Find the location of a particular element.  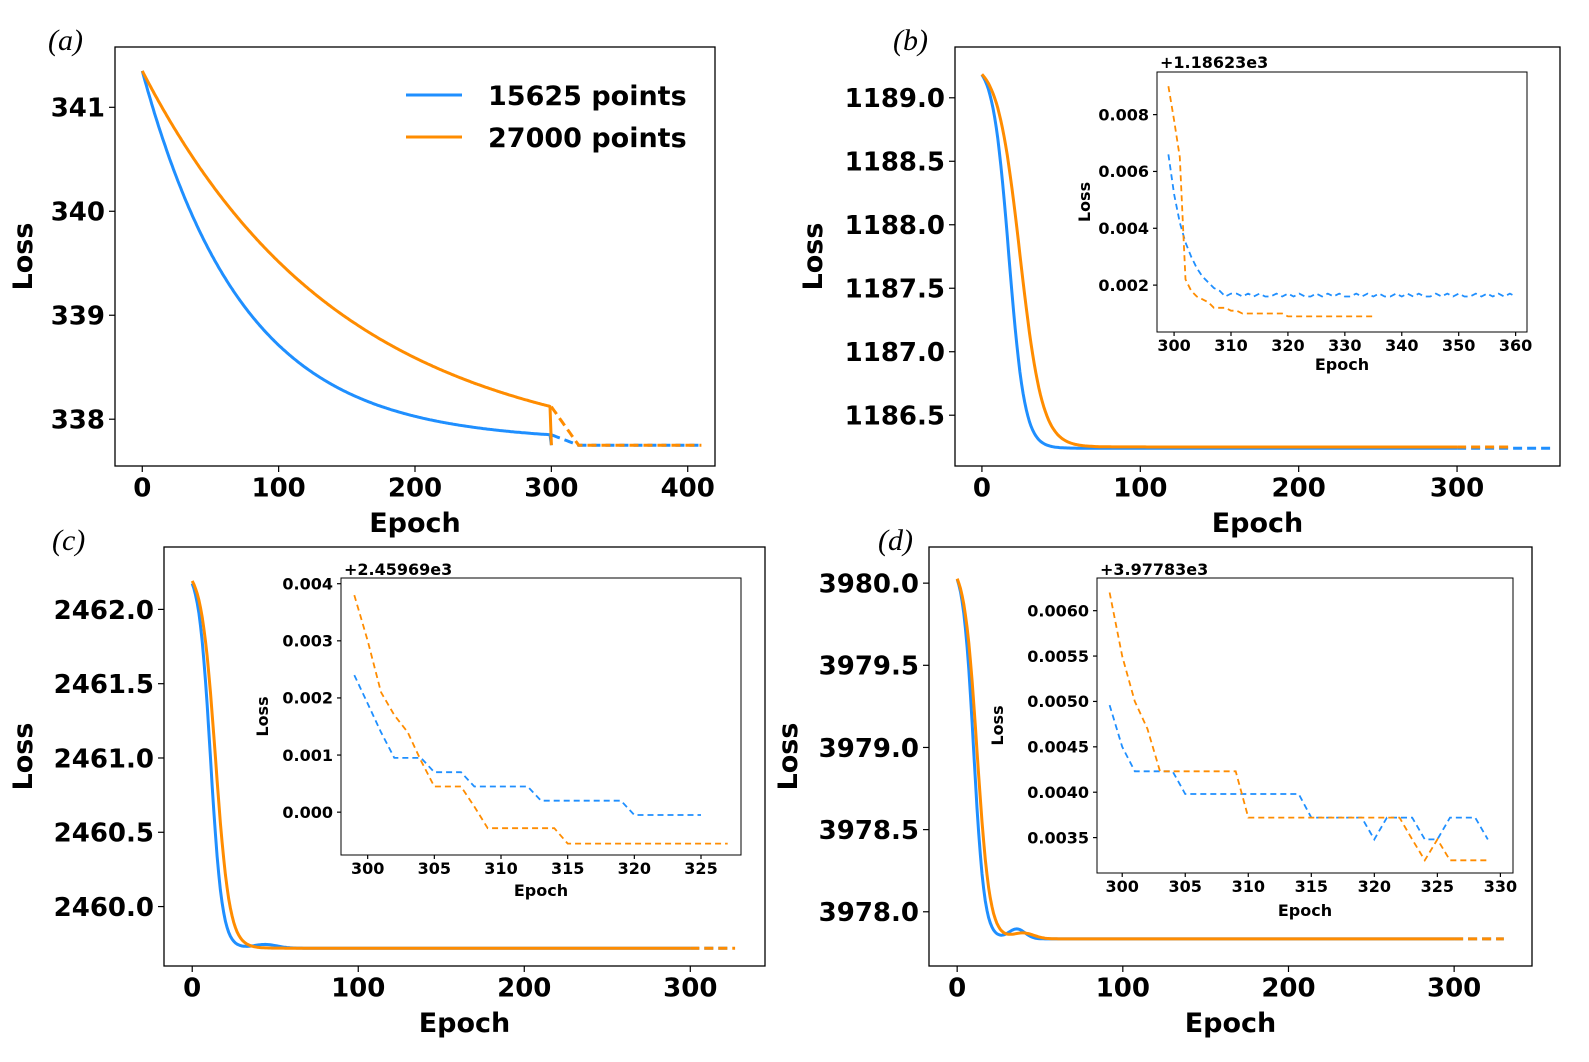

y-tick-label: 0.0055 is located at coordinates (1058, 656).